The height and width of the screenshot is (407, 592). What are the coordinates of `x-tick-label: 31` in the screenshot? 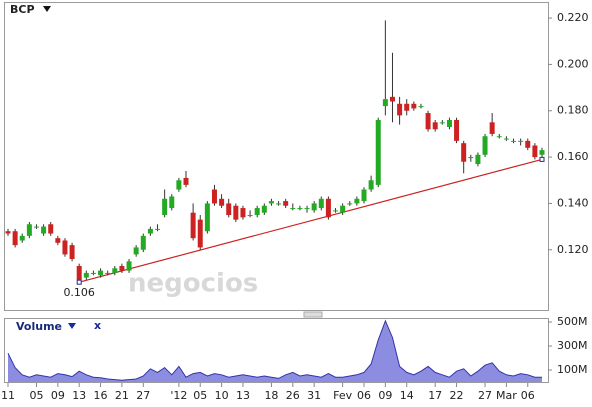 It's located at (314, 395).